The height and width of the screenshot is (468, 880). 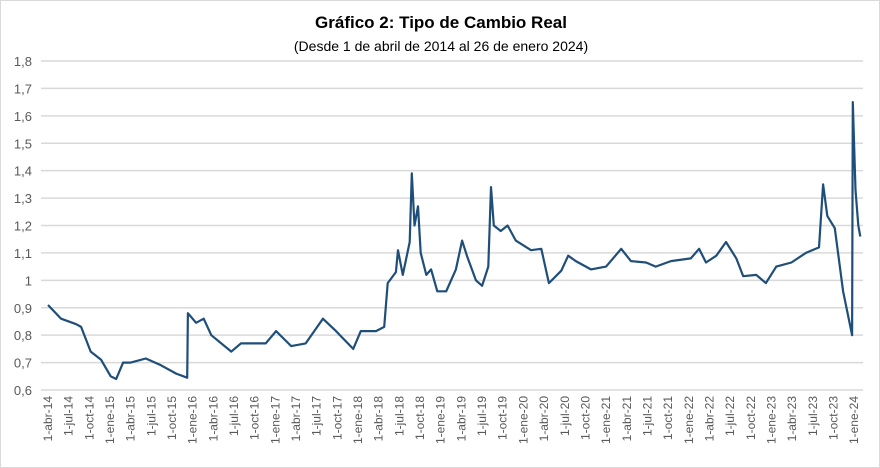 What do you see at coordinates (647, 416) in the screenshot?
I see `x-tick-label: 1-jul-21` at bounding box center [647, 416].